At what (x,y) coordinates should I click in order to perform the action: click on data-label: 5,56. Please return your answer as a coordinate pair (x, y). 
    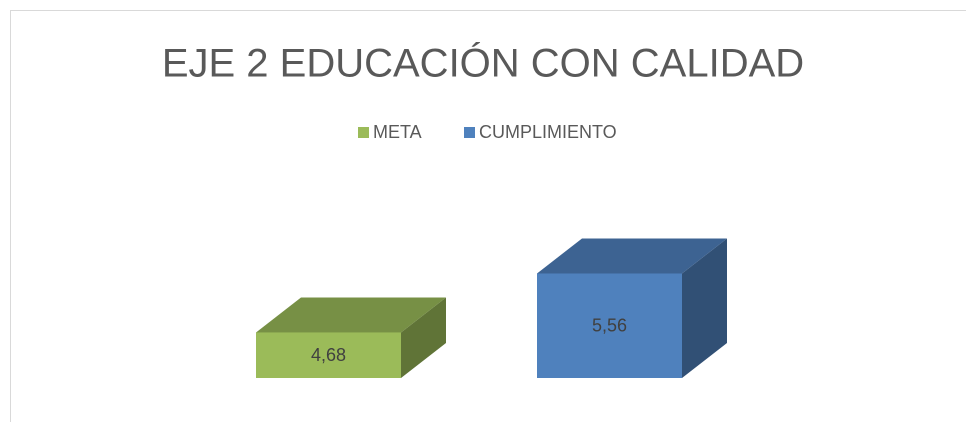
    Looking at the image, I should click on (609, 325).